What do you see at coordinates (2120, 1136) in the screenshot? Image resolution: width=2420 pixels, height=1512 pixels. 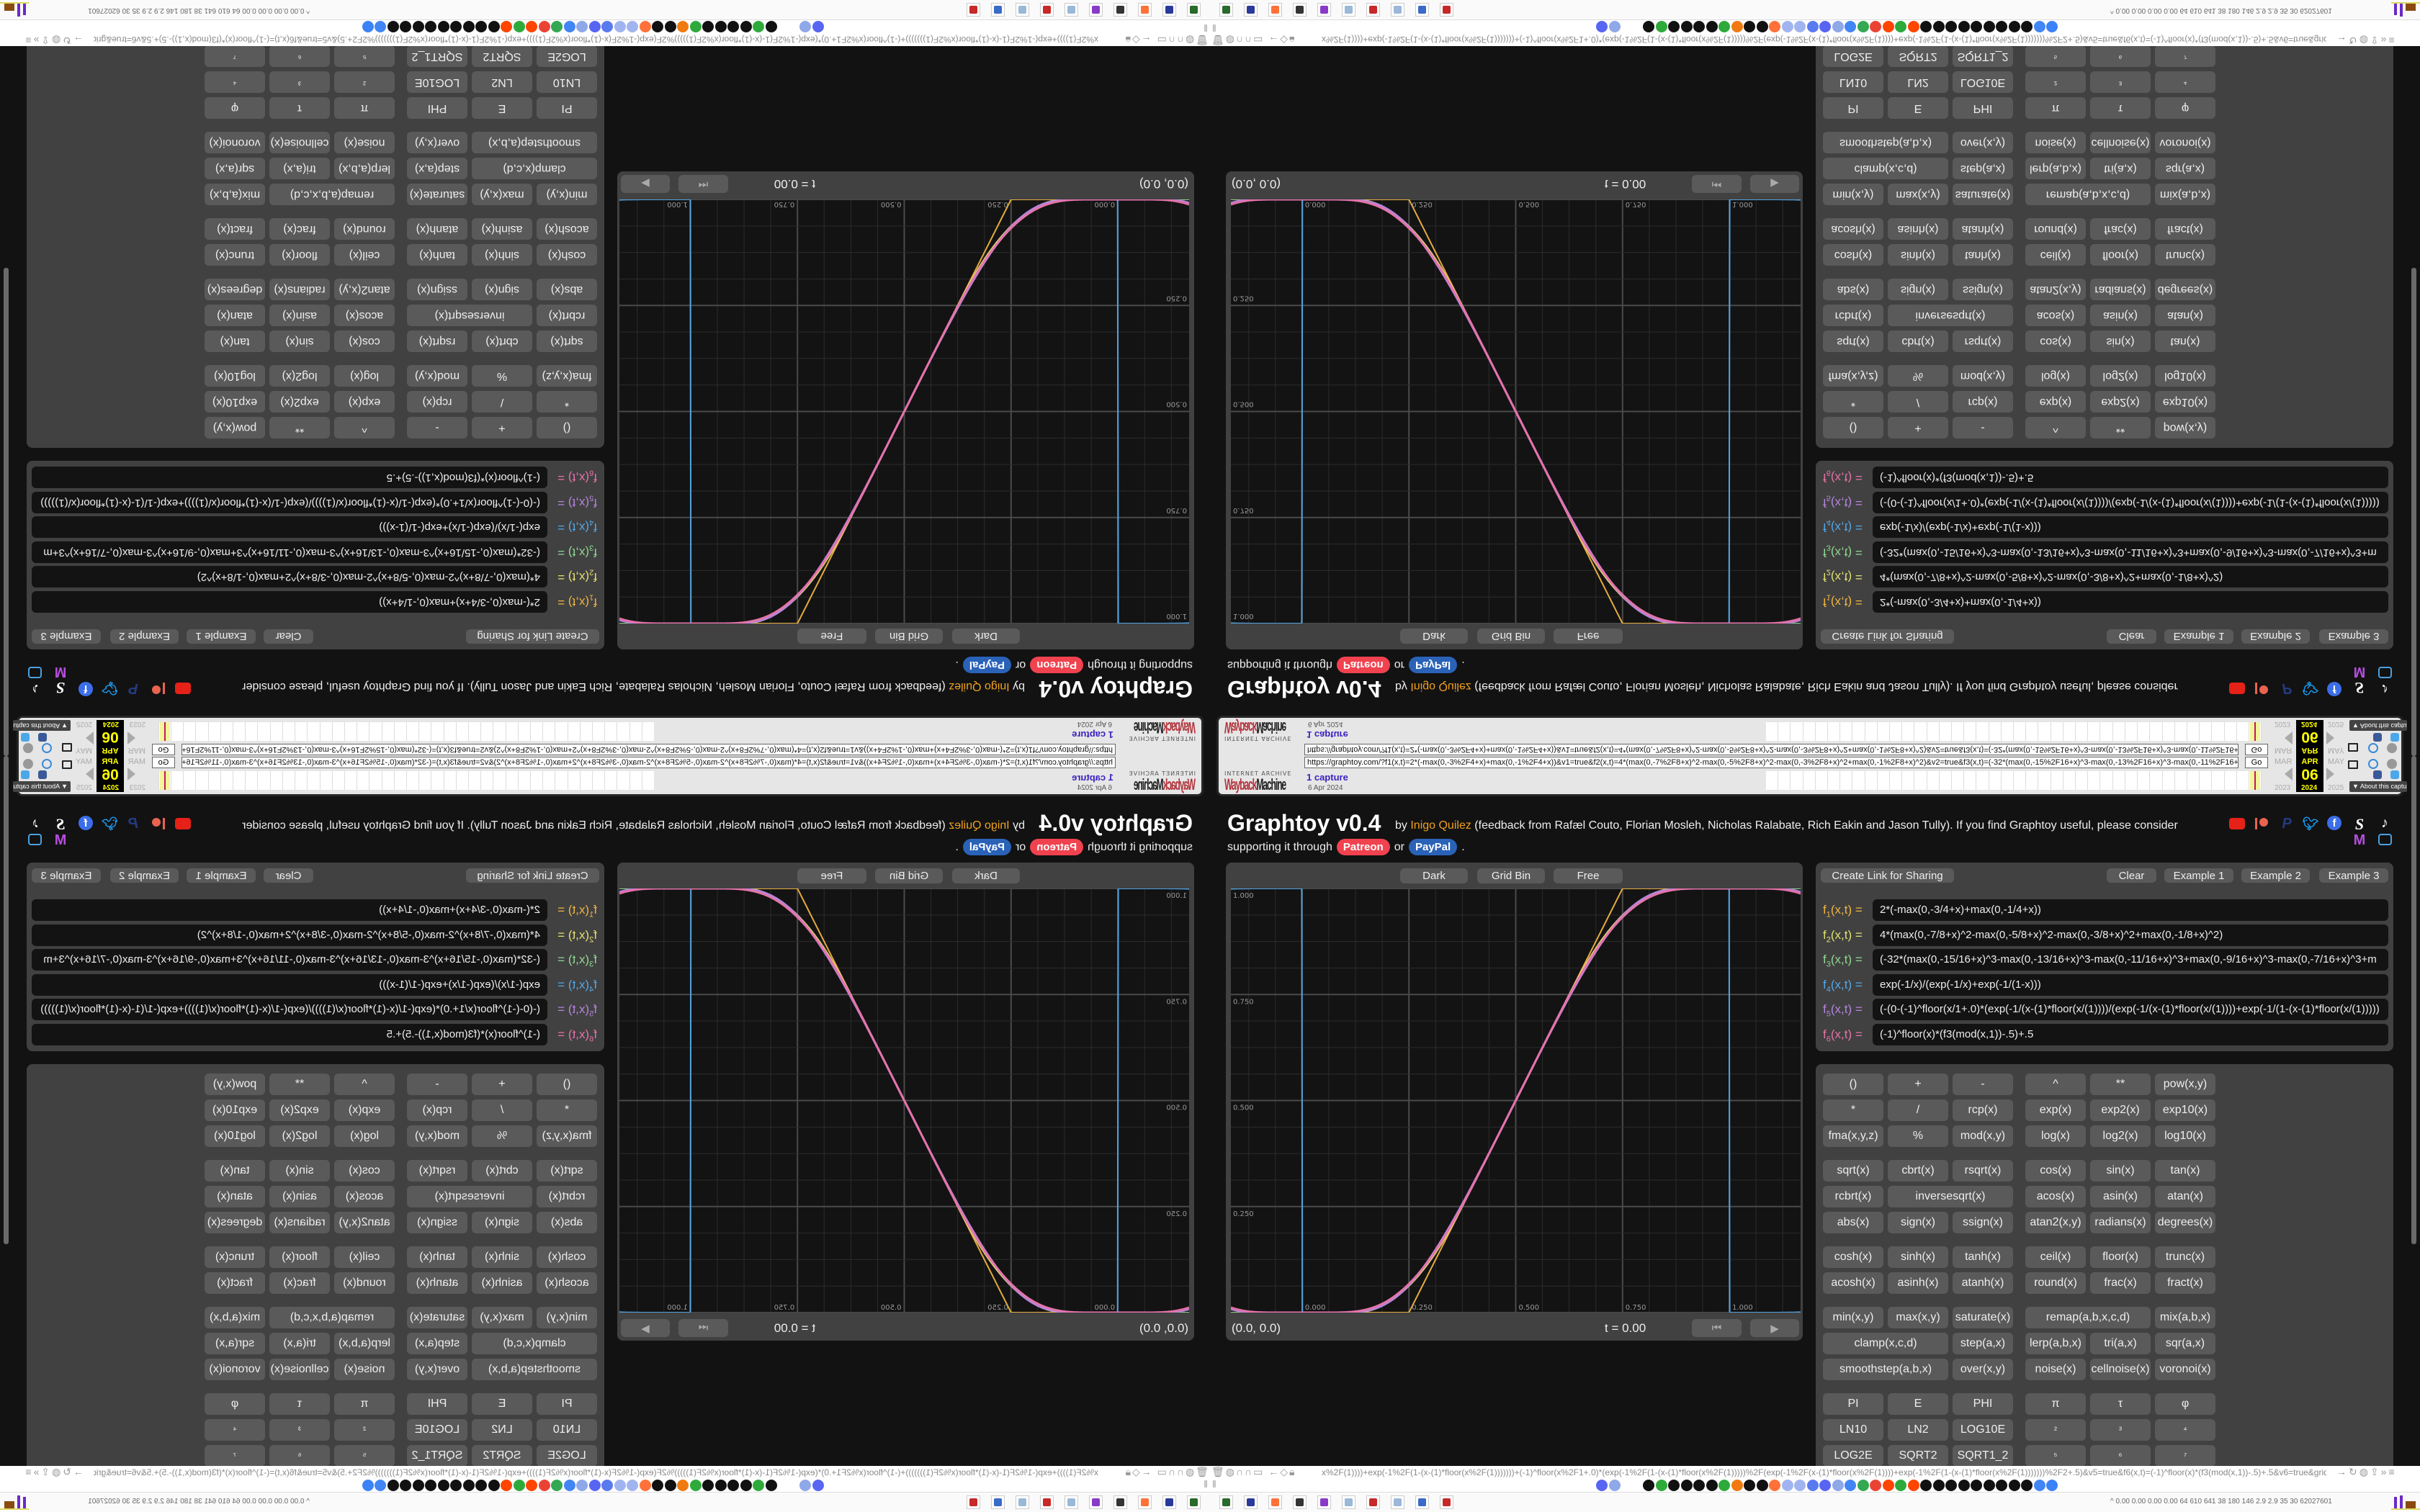 I see `keypad-button: log2(x)` at bounding box center [2120, 1136].